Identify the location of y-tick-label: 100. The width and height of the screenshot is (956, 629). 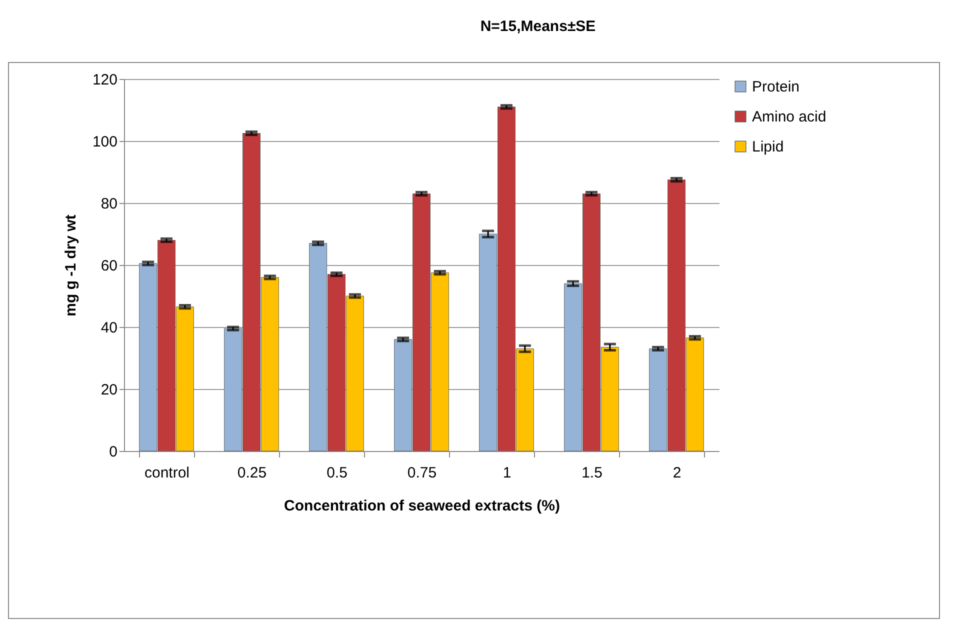
(105, 142).